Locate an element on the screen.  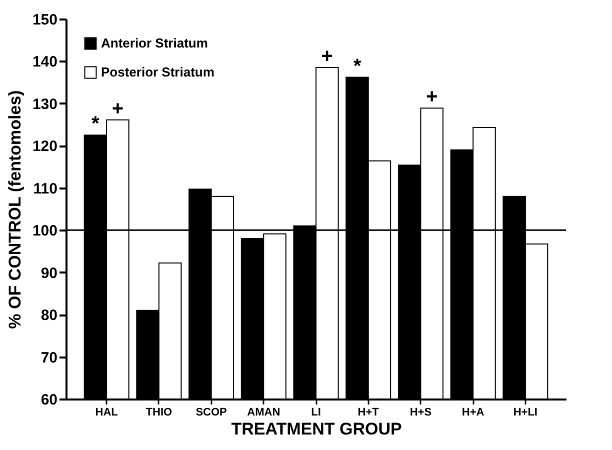
x-tick-label: AMAN is located at coordinates (263, 412).